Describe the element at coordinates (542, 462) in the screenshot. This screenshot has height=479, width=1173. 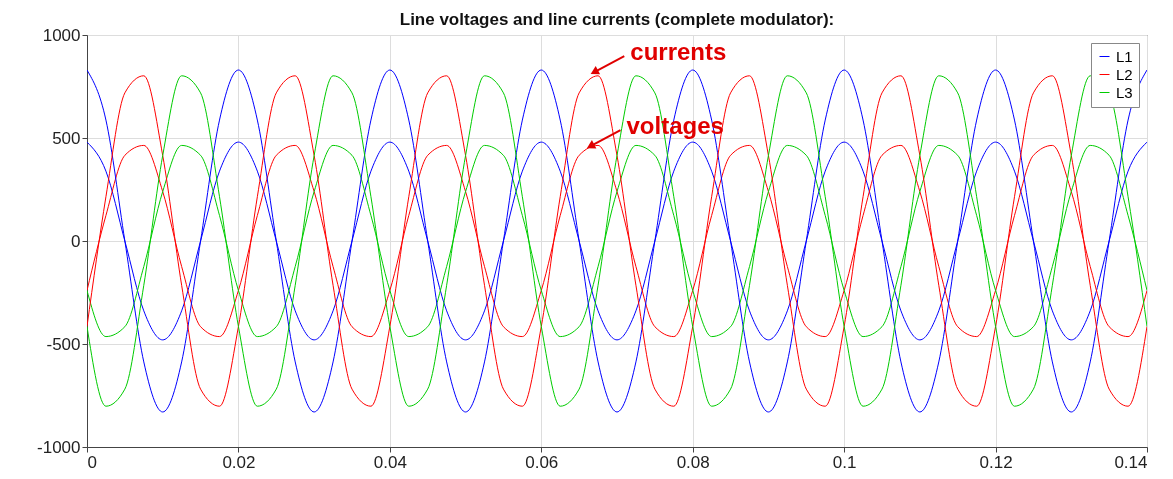
I see `x-tick-label: 0.06` at that location.